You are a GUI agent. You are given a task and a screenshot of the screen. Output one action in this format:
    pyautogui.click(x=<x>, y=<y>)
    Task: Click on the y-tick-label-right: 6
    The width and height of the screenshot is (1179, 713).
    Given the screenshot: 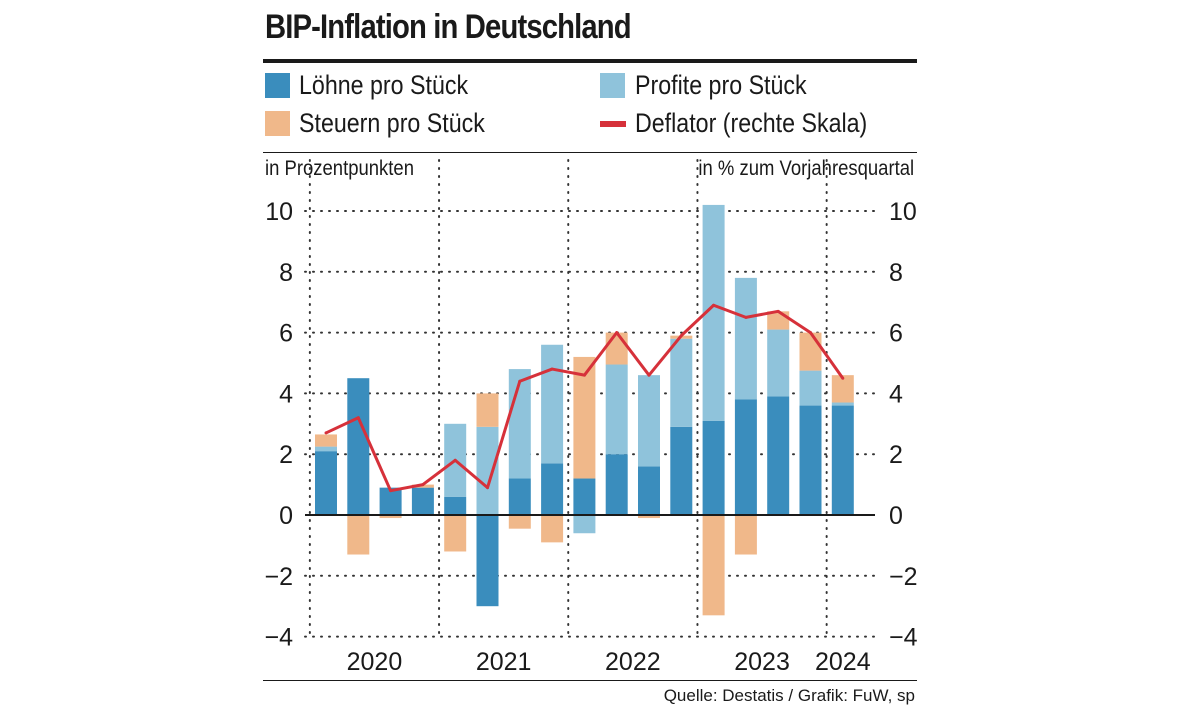 What is the action you would take?
    pyautogui.click(x=896, y=334)
    